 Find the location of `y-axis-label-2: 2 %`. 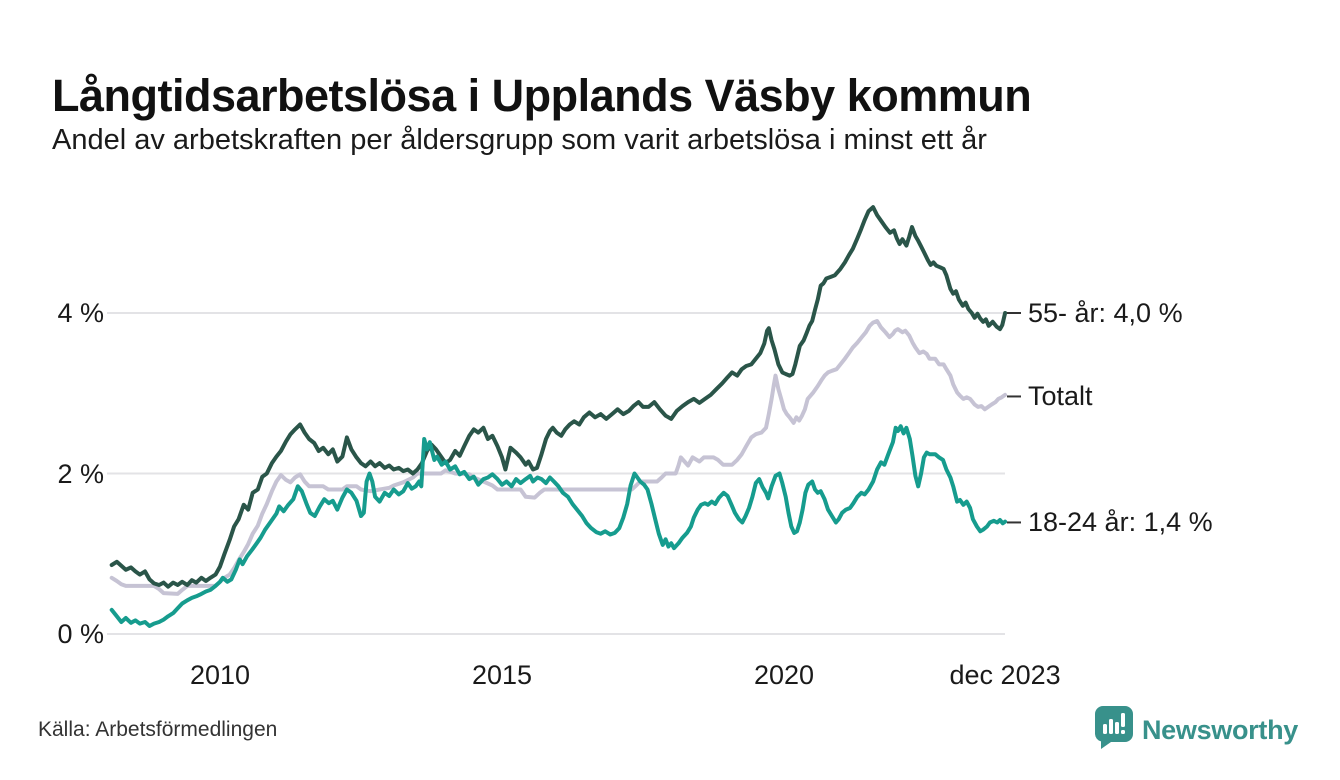

y-axis-label-2: 2 % is located at coordinates (80, 473).